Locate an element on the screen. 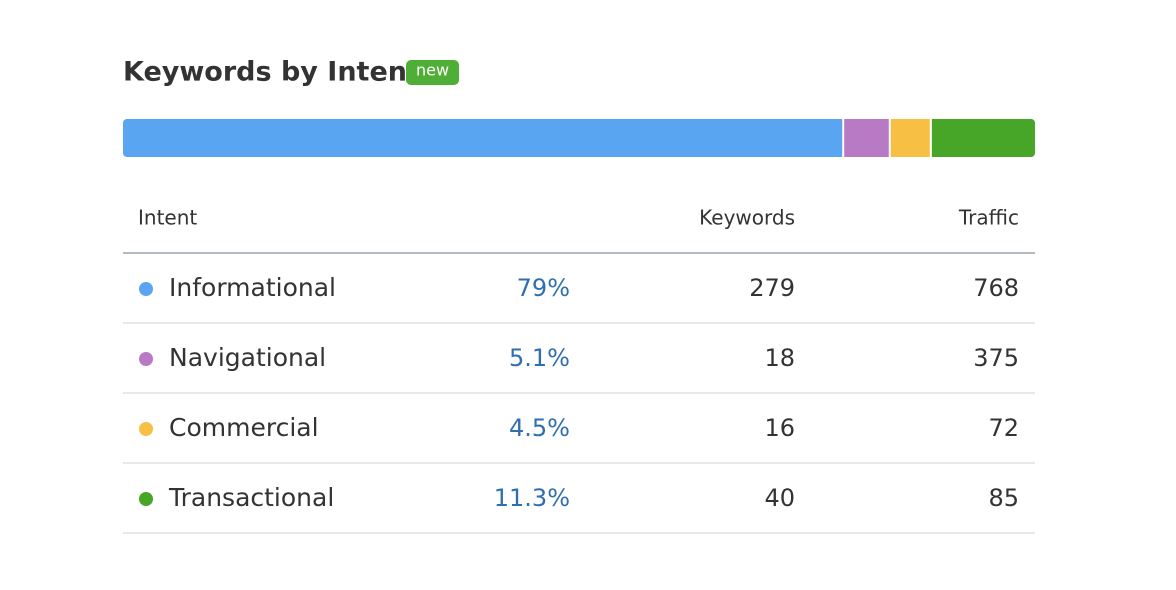 This screenshot has height=590, width=1176. keywords-count: 16 is located at coordinates (779, 428).